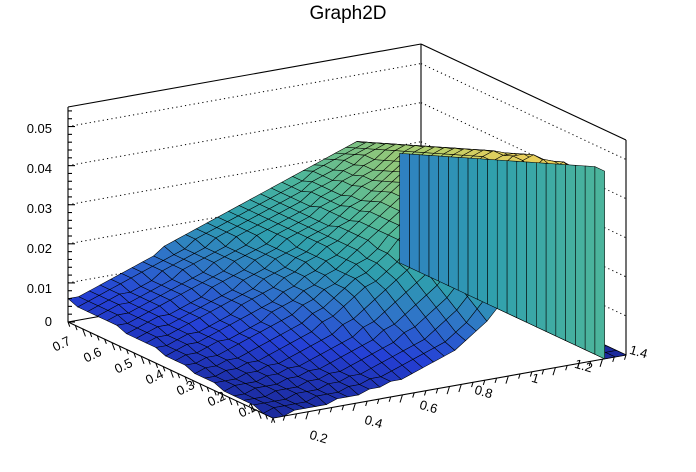  What do you see at coordinates (39, 168) in the screenshot?
I see `z-axis-tick-label: 0.04` at bounding box center [39, 168].